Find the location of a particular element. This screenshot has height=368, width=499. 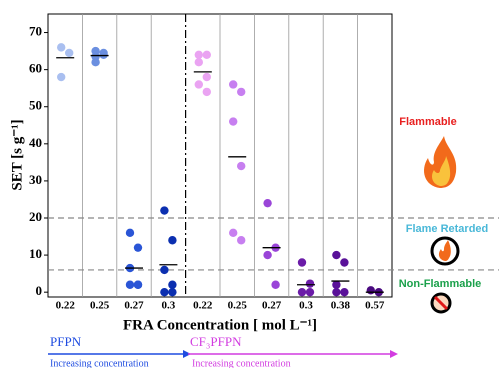

group-label: CF₃PFPN is located at coordinates (216, 341).